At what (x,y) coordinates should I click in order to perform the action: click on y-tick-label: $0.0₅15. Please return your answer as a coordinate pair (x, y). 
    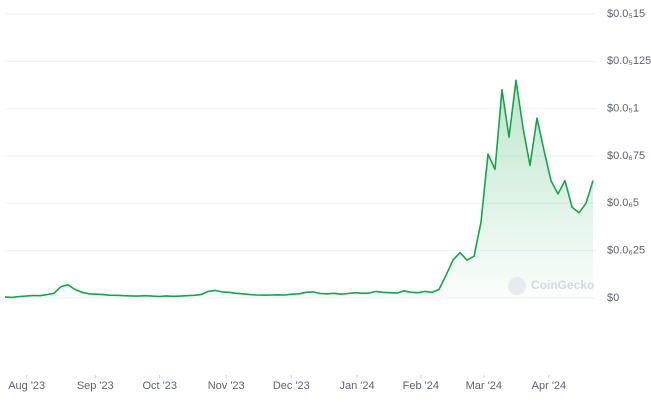
    Looking at the image, I should click on (626, 14).